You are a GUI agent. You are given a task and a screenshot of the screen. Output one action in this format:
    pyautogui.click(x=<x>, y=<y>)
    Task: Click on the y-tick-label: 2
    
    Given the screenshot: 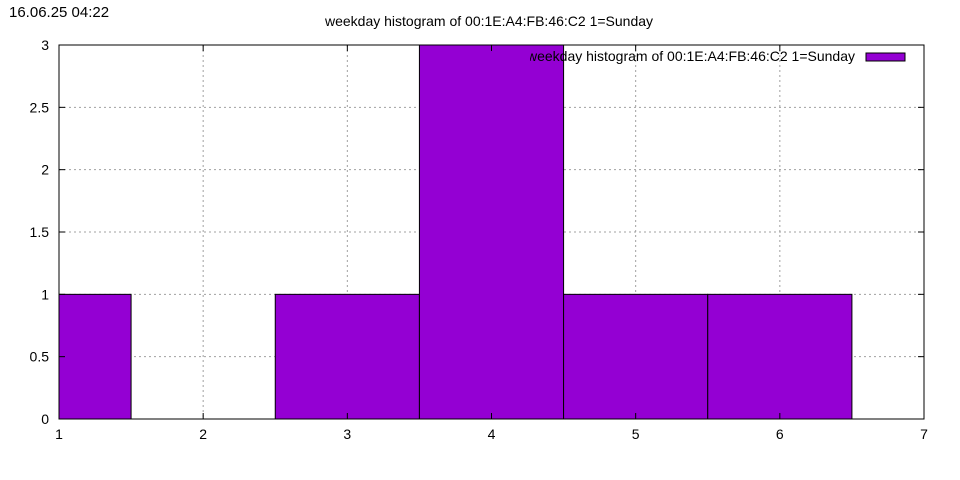 What is the action you would take?
    pyautogui.click(x=45, y=170)
    